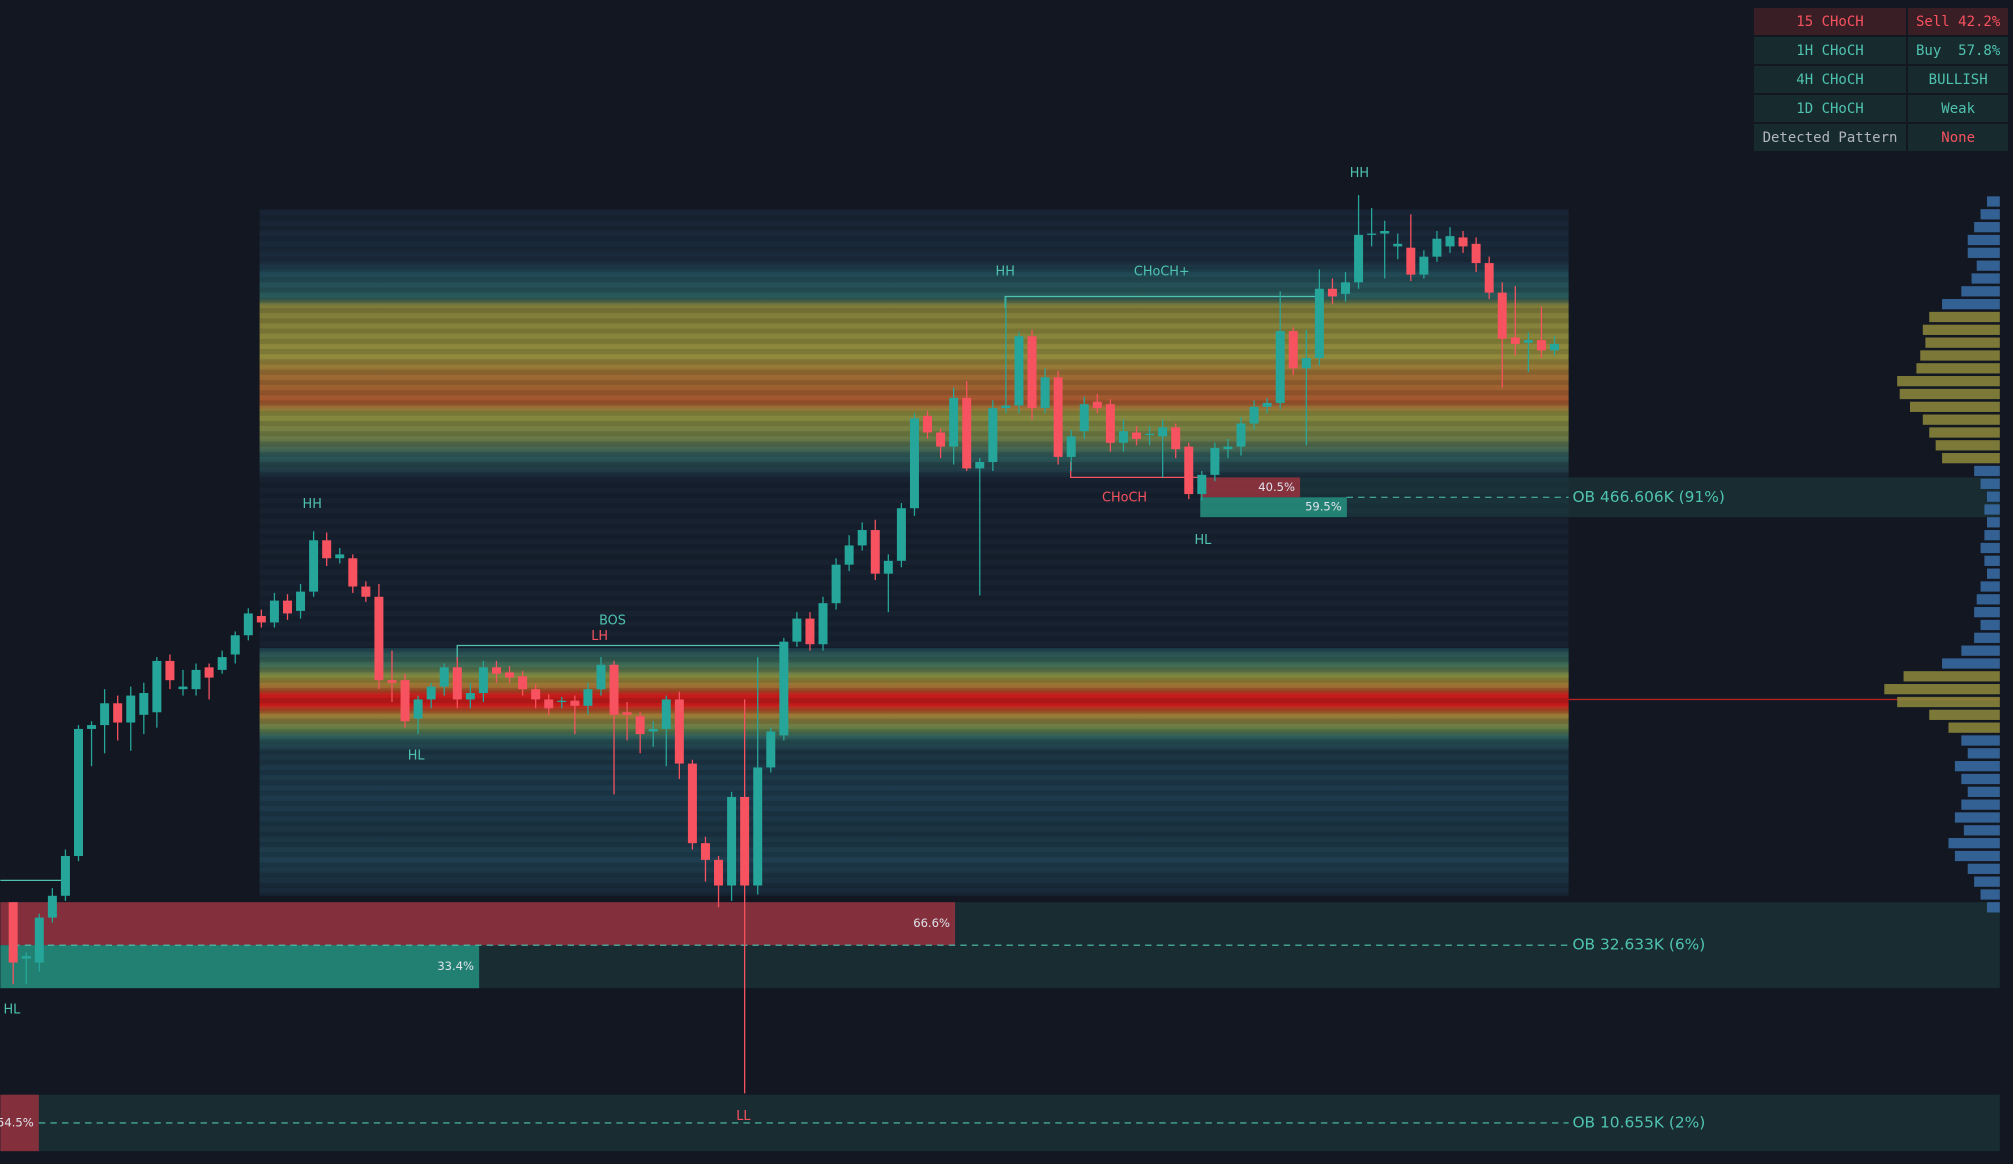 Image resolution: width=2013 pixels, height=1164 pixels. I want to click on table-row: 1D CHoCH Weak, so click(1881, 108).